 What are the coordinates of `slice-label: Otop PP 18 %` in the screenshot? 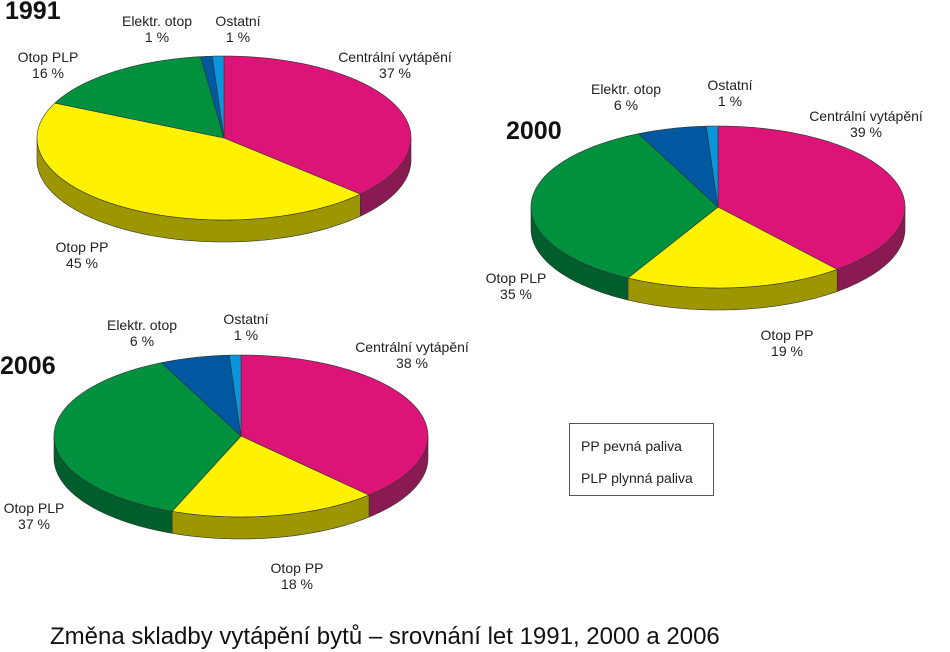 It's located at (297, 576).